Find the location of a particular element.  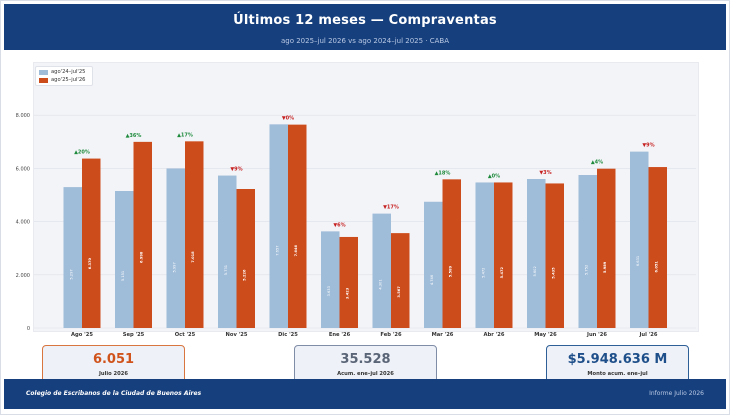

x-tick-label: Nov '25 is located at coordinates (237, 335).